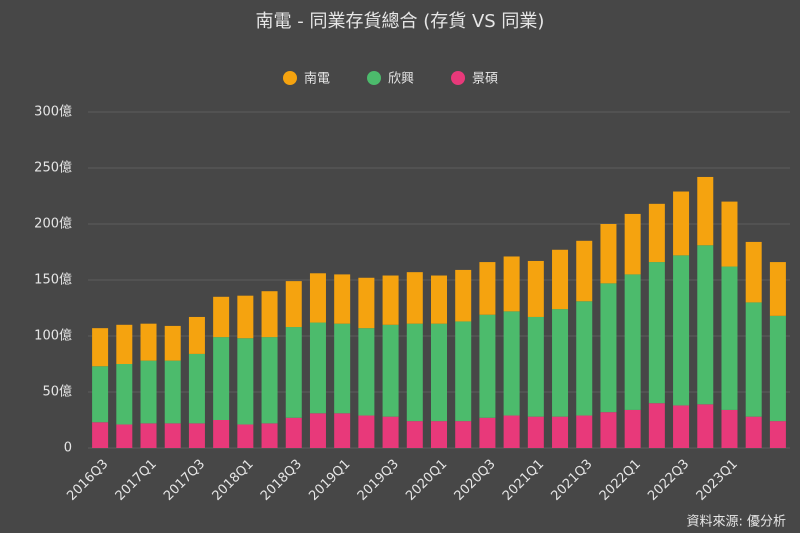 The image size is (800, 533). What do you see at coordinates (485, 79) in the screenshot?
I see `legend-label: 景碩` at bounding box center [485, 79].